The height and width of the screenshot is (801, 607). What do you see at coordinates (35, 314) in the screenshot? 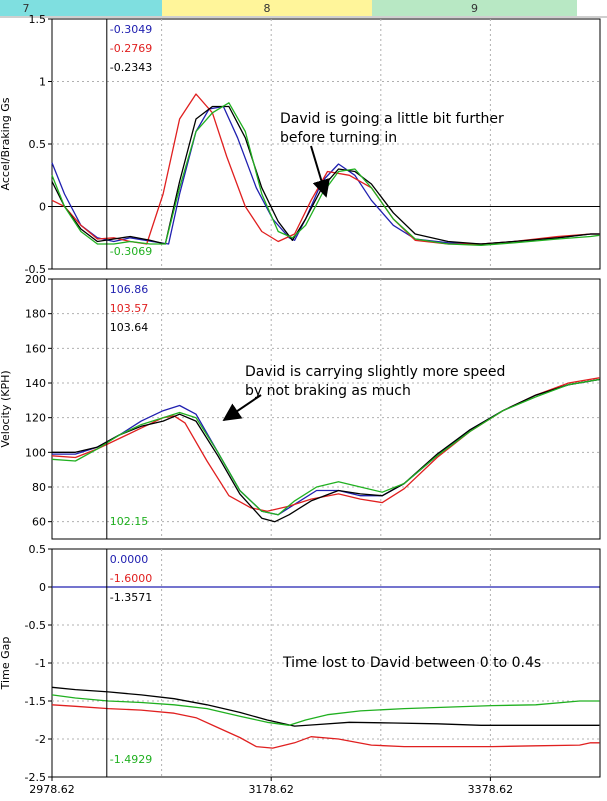
I see `panel-2-ytick-label: 180` at bounding box center [35, 314].